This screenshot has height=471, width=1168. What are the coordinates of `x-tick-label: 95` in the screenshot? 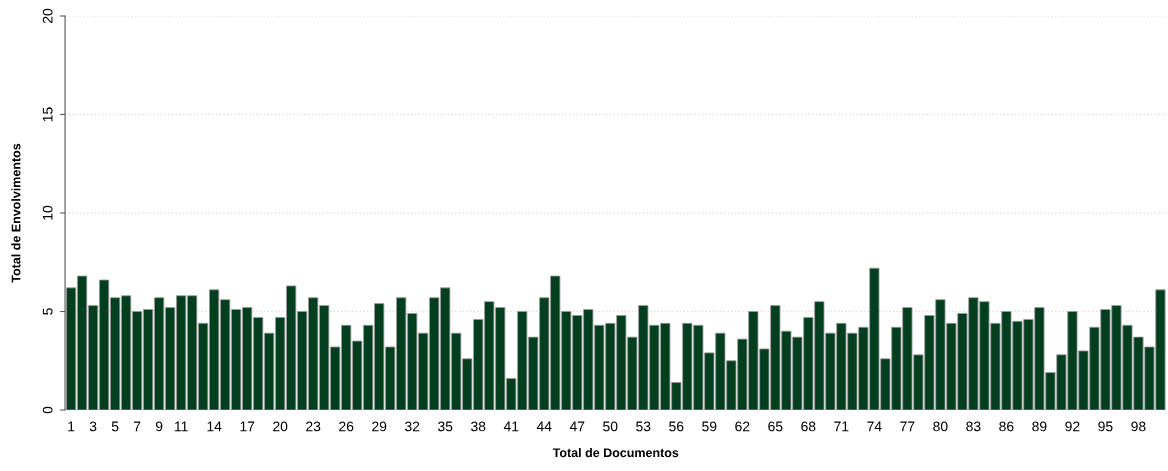 It's located at (1105, 426).